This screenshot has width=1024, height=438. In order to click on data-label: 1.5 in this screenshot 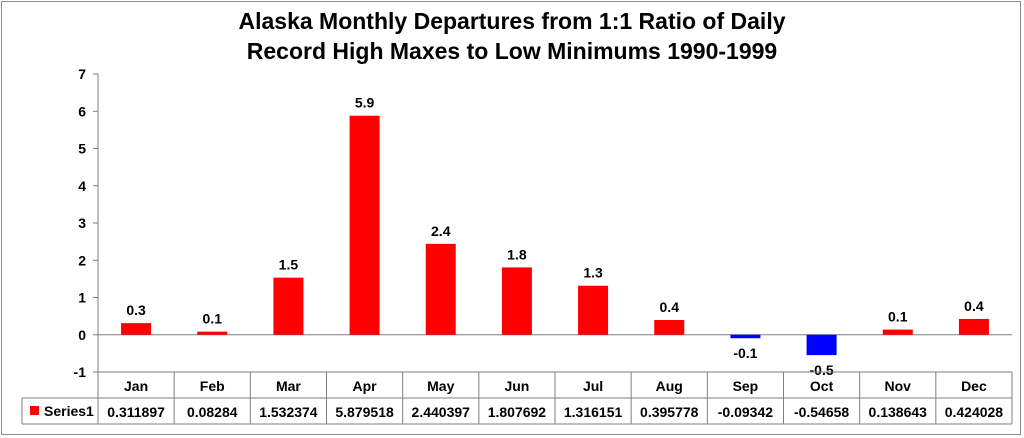, I will do `click(289, 265)`.